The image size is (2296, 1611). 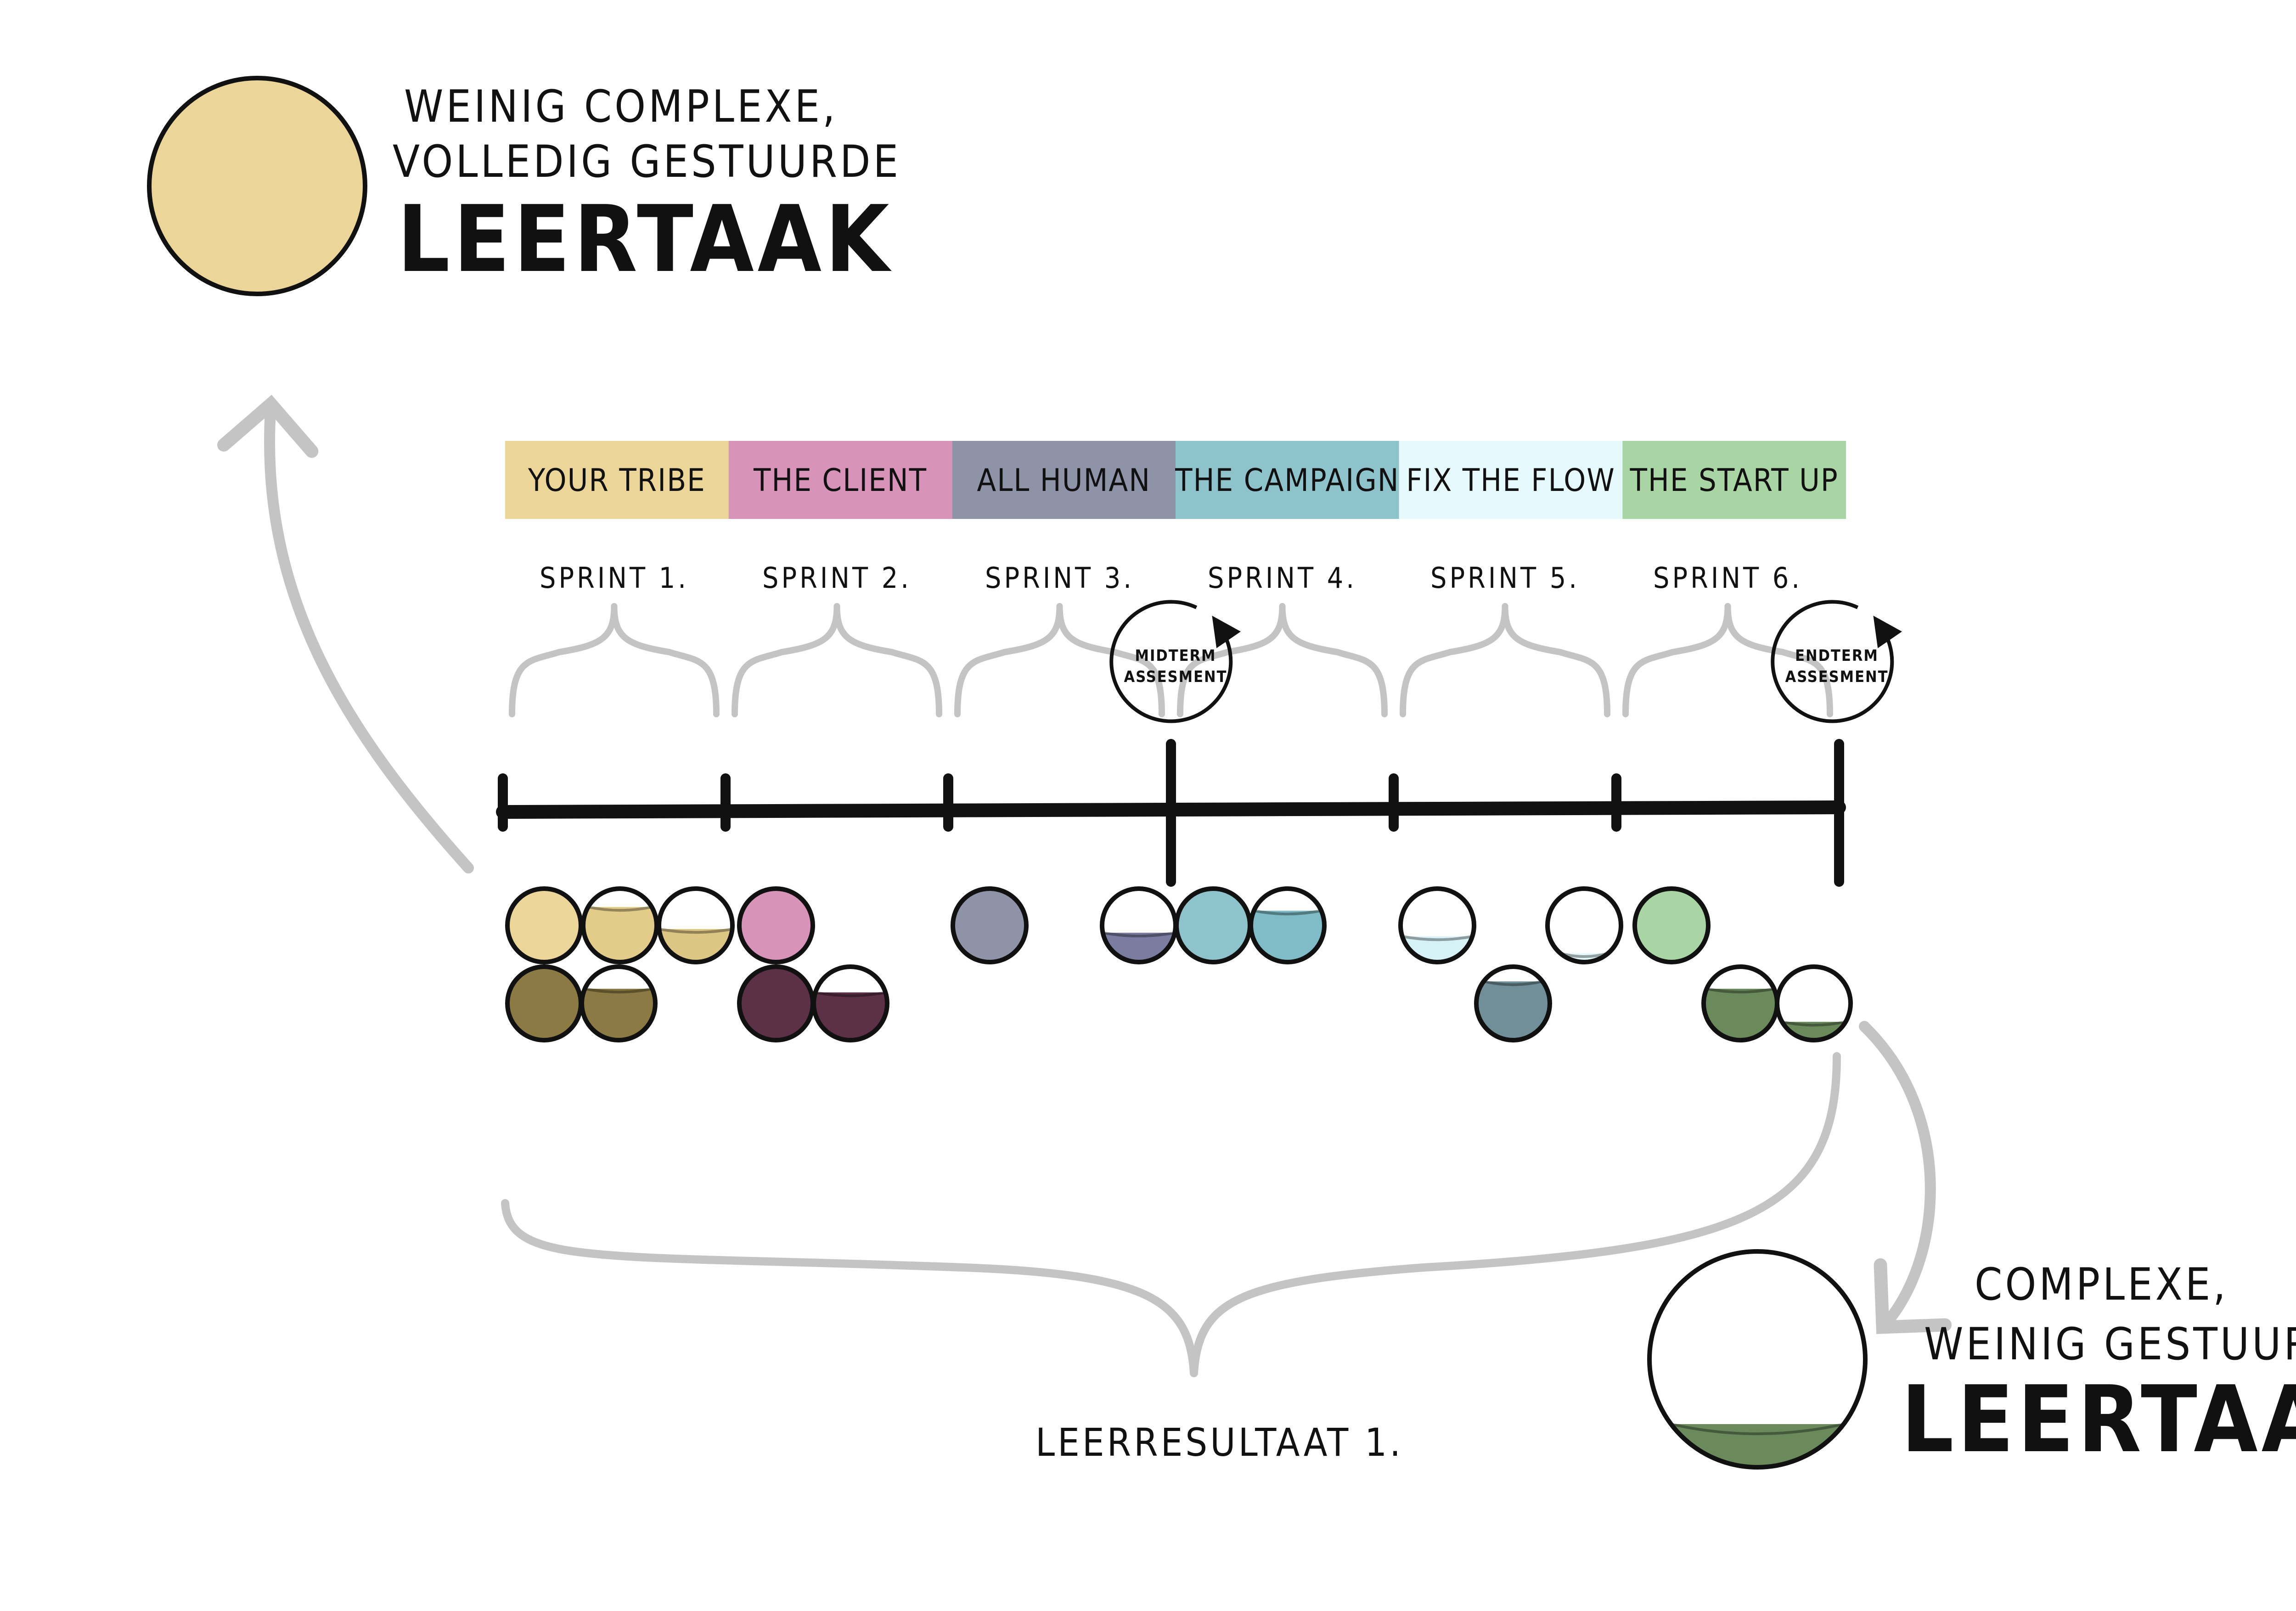 What do you see at coordinates (2101, 1284) in the screenshot?
I see `bottom-card-line1: COMPLEXE,` at bounding box center [2101, 1284].